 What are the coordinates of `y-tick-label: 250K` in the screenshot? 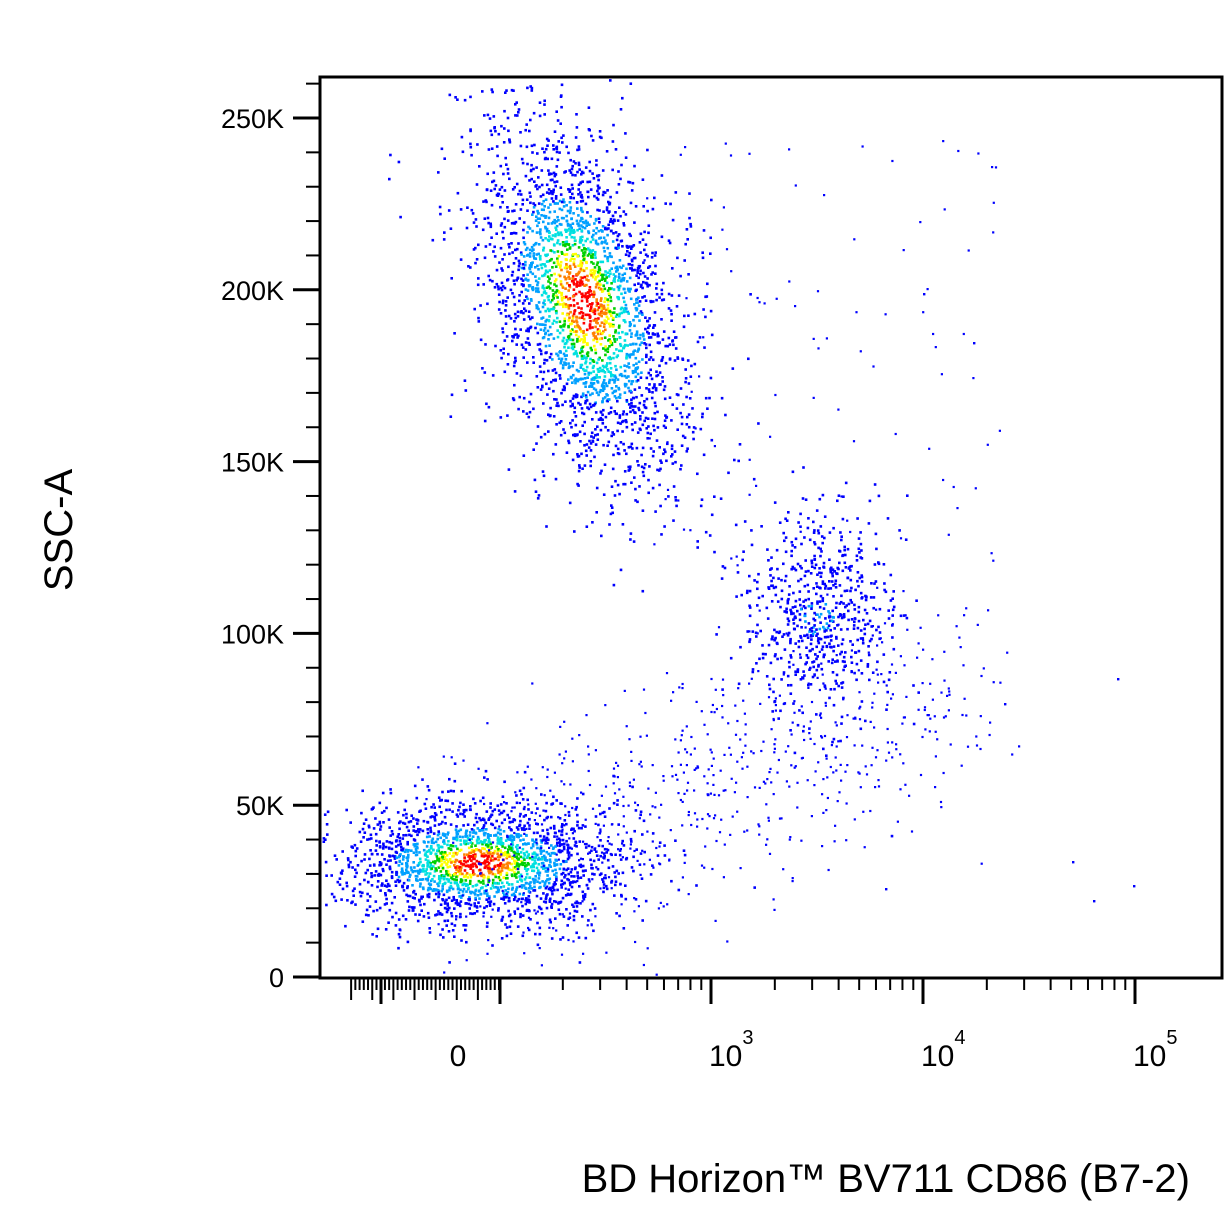 It's located at (252, 119).